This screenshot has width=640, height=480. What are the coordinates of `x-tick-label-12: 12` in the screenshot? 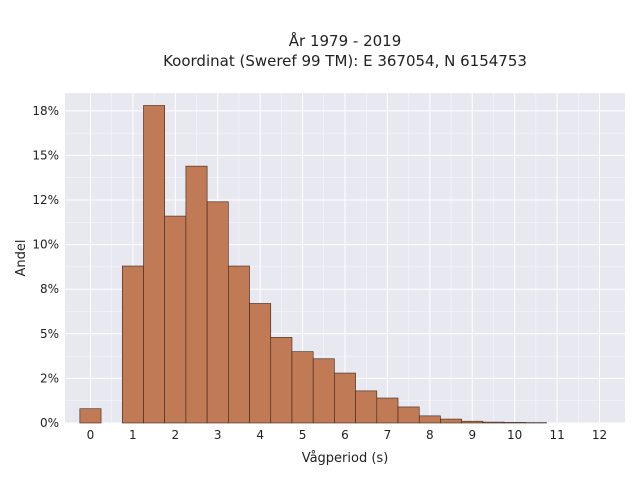 It's located at (599, 435).